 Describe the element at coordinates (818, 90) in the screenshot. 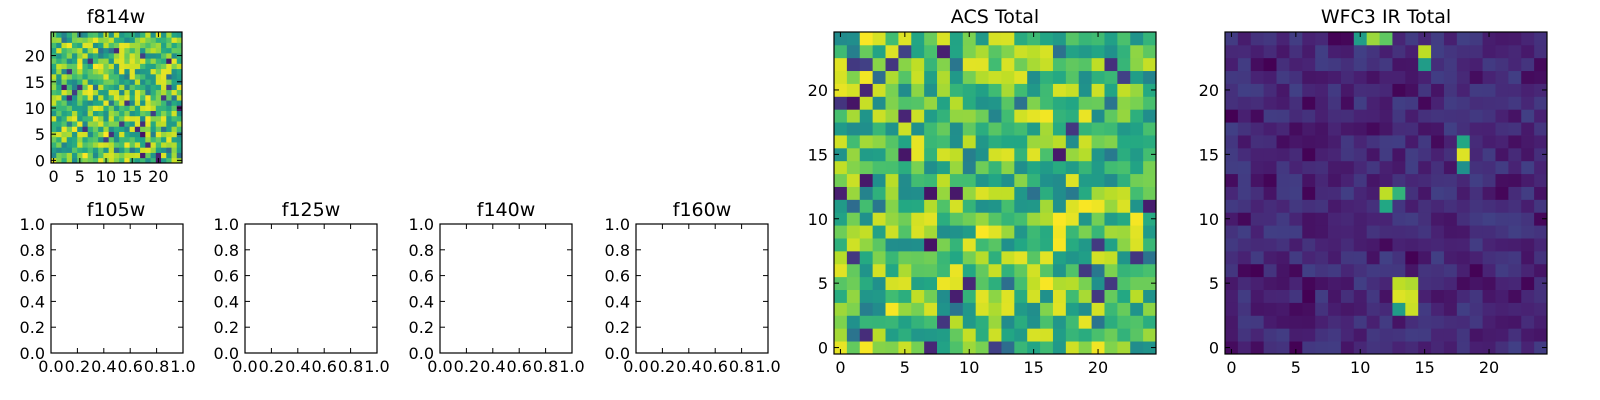

I see `y-tick-label: 20` at that location.